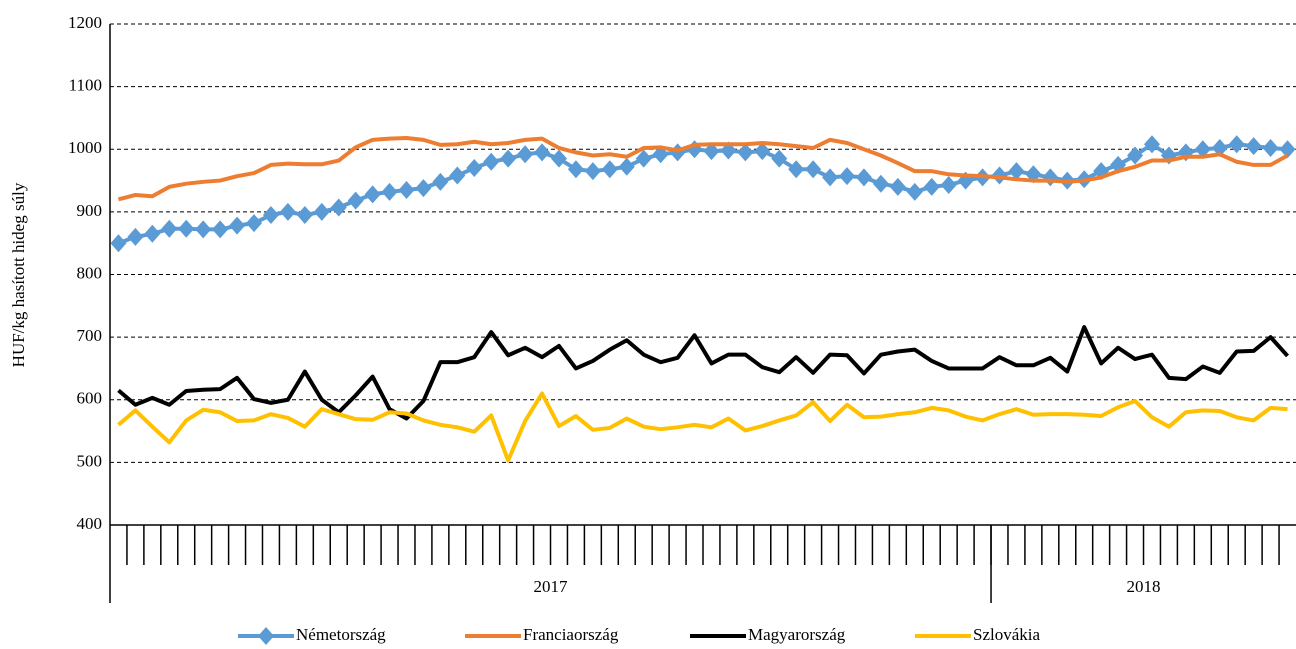 The image size is (1296, 649). I want to click on y-tick-label: 1100, so click(85, 85).